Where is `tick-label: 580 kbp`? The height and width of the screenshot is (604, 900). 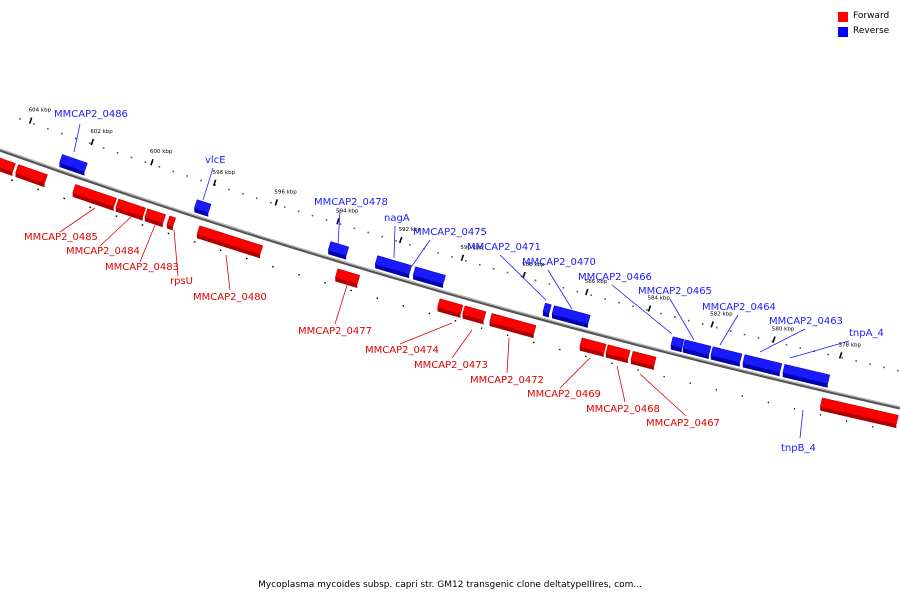 tick-label: 580 kbp is located at coordinates (783, 330).